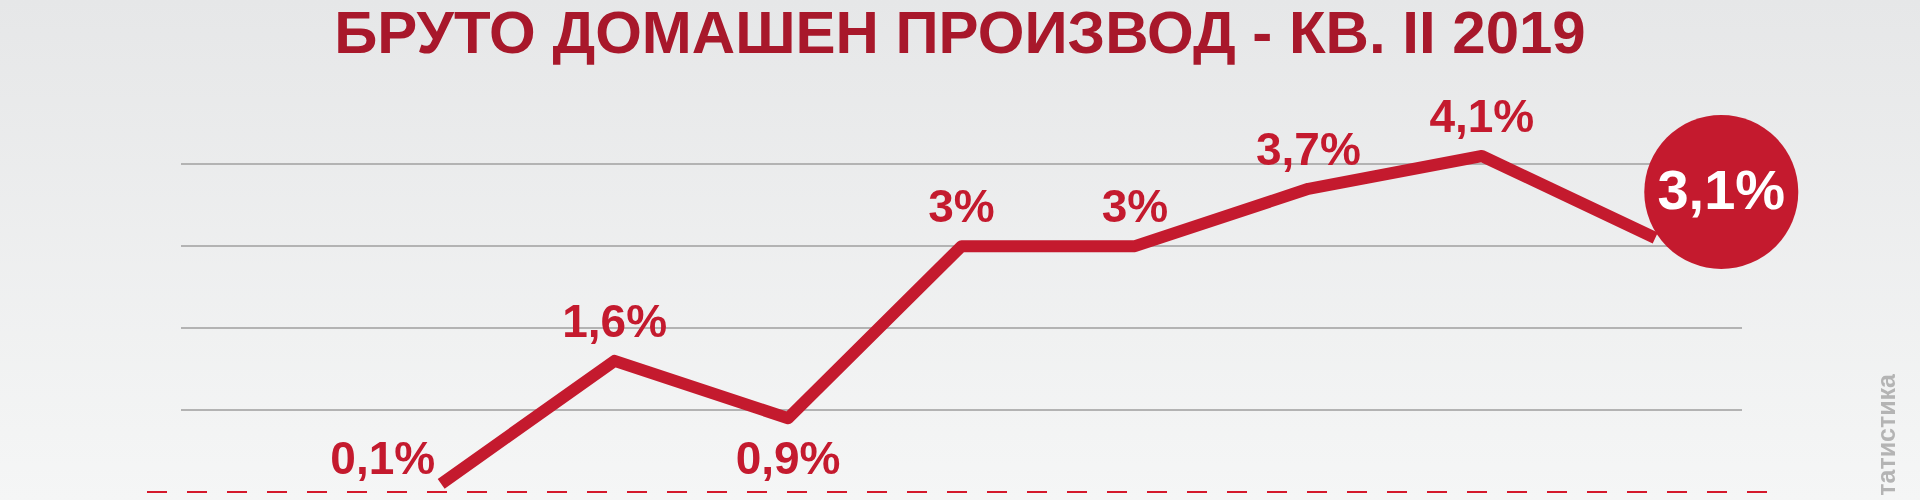 The width and height of the screenshot is (1920, 500). What do you see at coordinates (615, 320) in the screenshot?
I see `data-label: 1,6%` at bounding box center [615, 320].